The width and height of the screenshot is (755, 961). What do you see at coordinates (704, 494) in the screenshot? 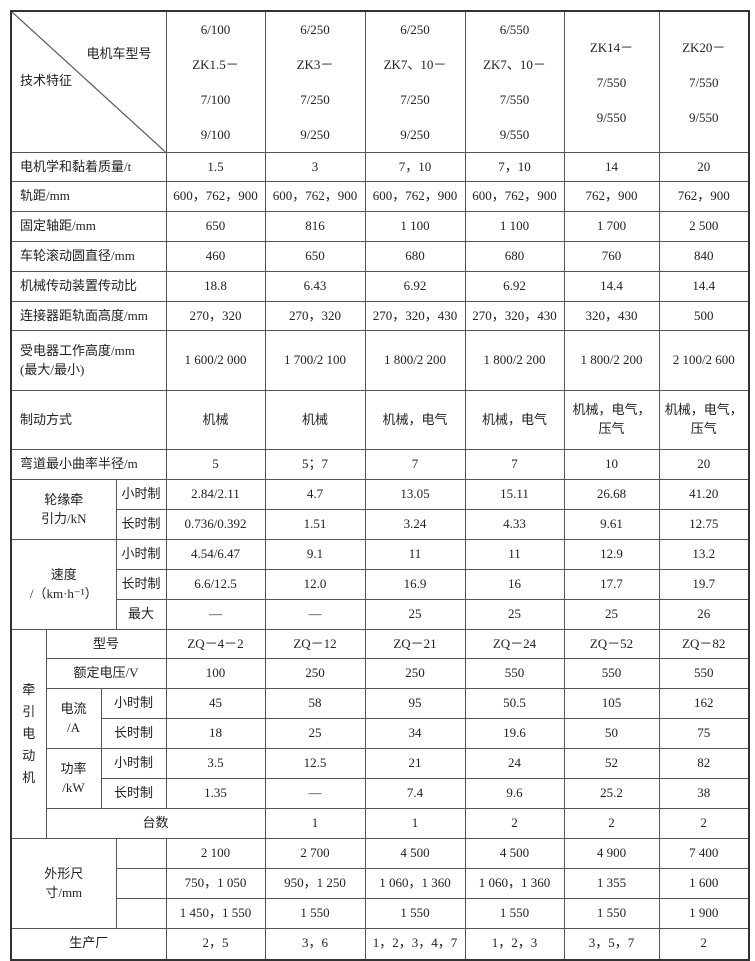
I see `value-cell: 41.20` at bounding box center [704, 494].